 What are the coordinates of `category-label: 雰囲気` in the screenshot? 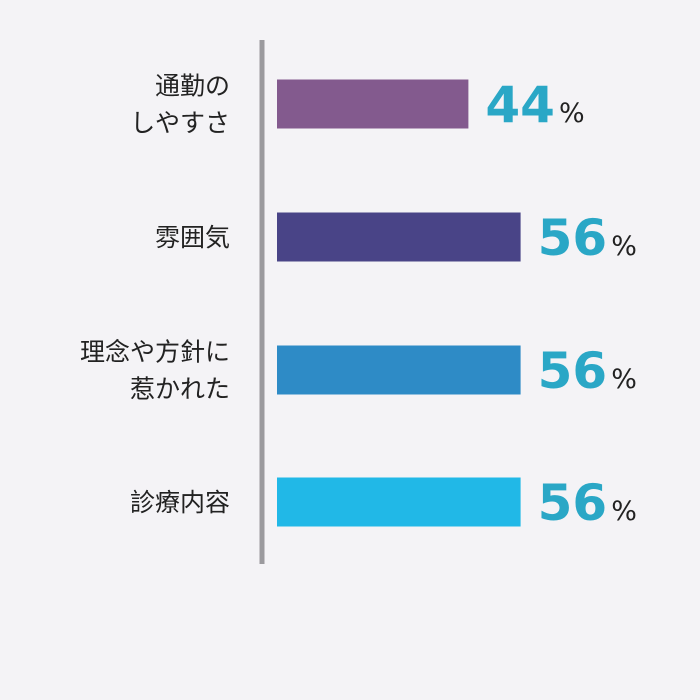 It's located at (192, 237).